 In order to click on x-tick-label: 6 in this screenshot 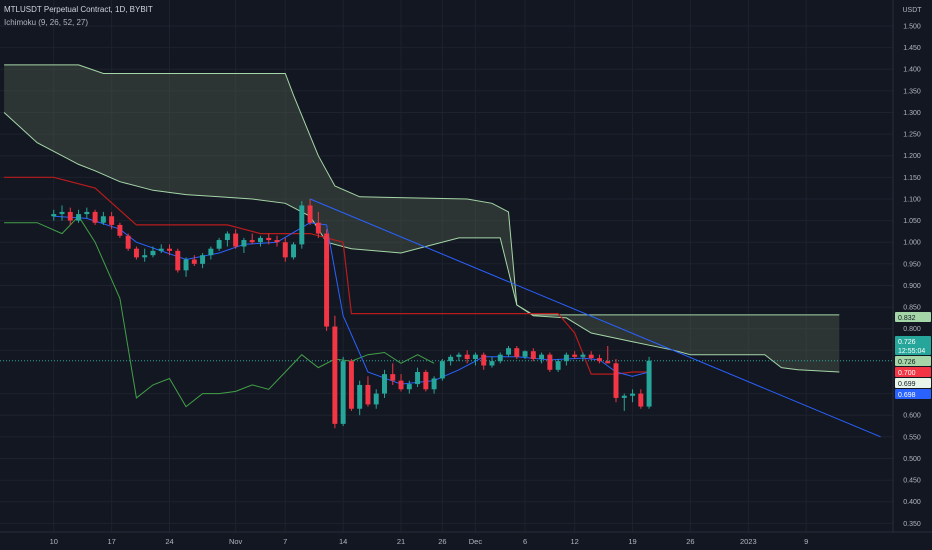, I will do `click(525, 541)`.